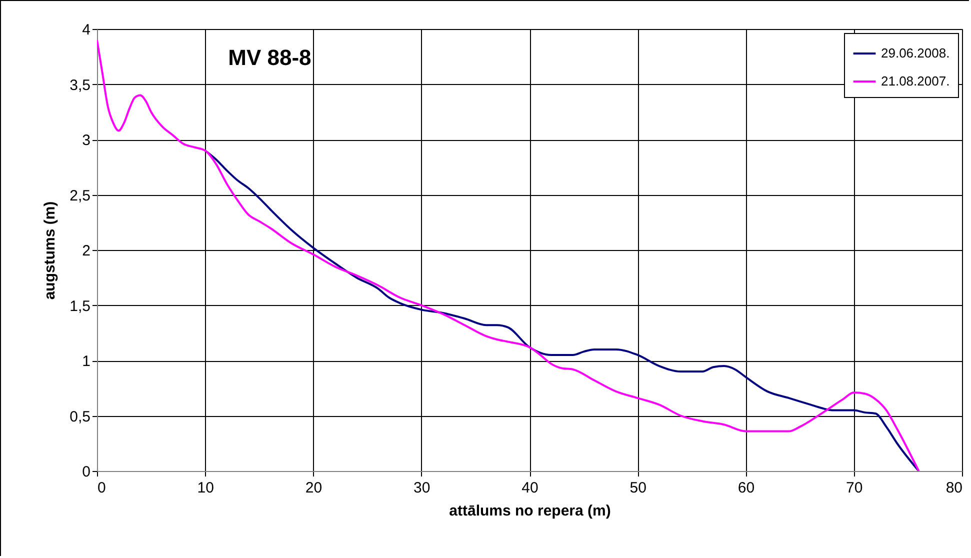 Image resolution: width=971 pixels, height=558 pixels. Describe the element at coordinates (86, 361) in the screenshot. I see `y-tick-label: 1` at that location.